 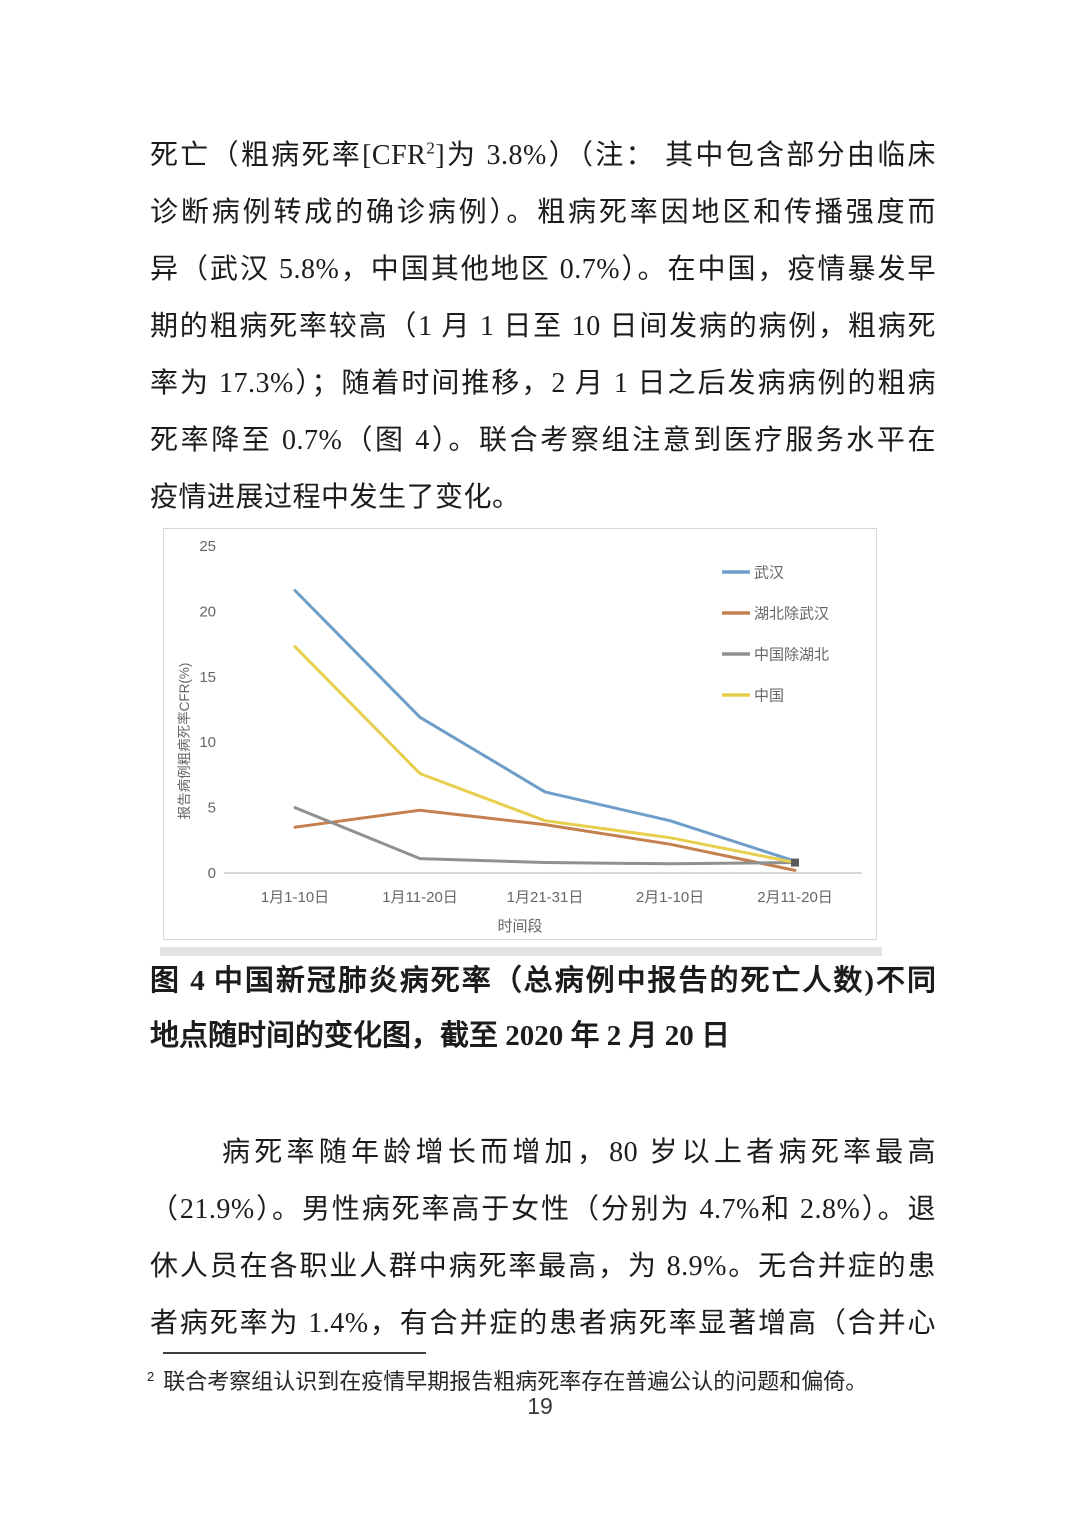 I want to click on svg-text: 时间段, so click(x=519, y=926).